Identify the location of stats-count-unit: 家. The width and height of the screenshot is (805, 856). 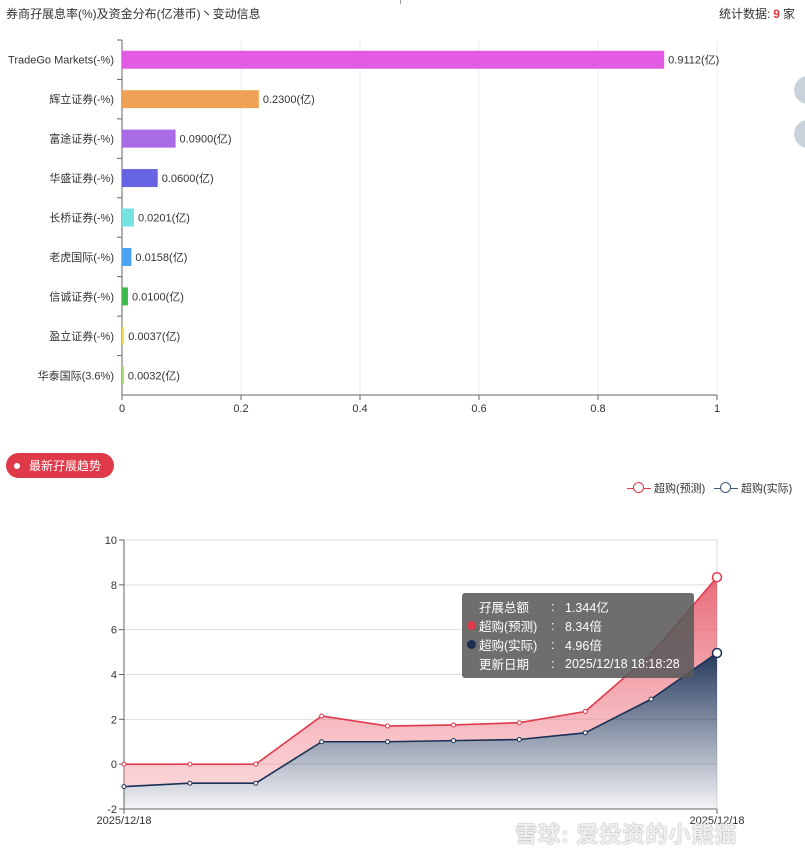
(788, 14).